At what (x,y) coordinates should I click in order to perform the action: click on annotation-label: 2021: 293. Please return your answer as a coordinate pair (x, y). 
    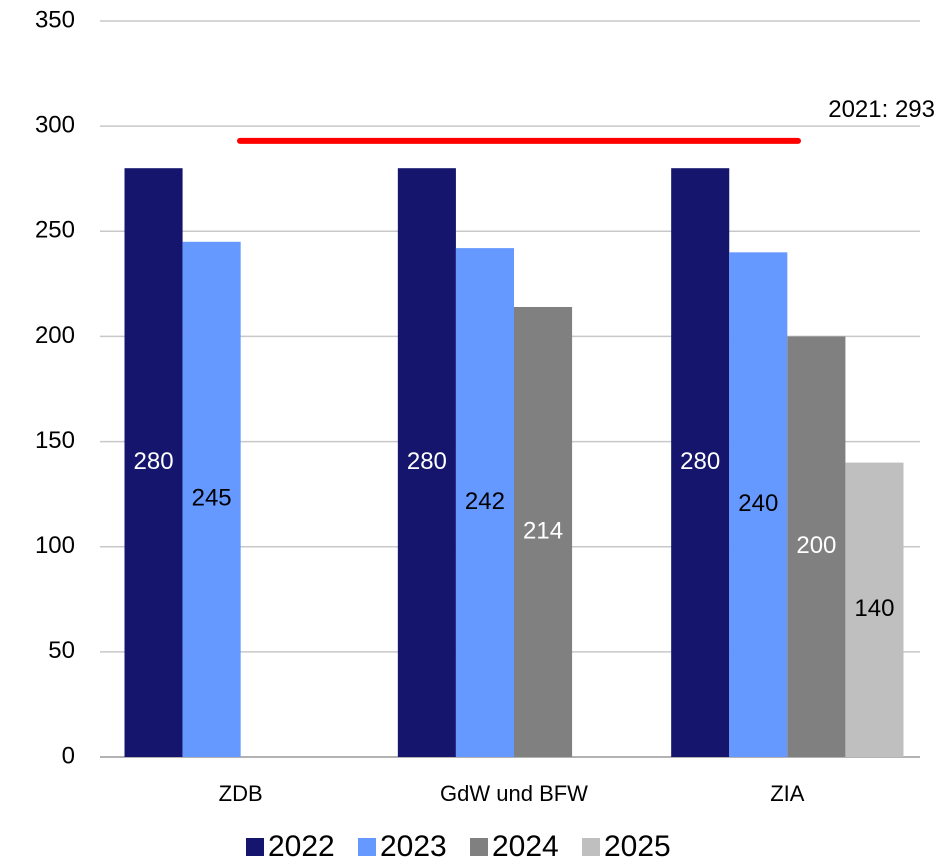
    Looking at the image, I should click on (881, 109).